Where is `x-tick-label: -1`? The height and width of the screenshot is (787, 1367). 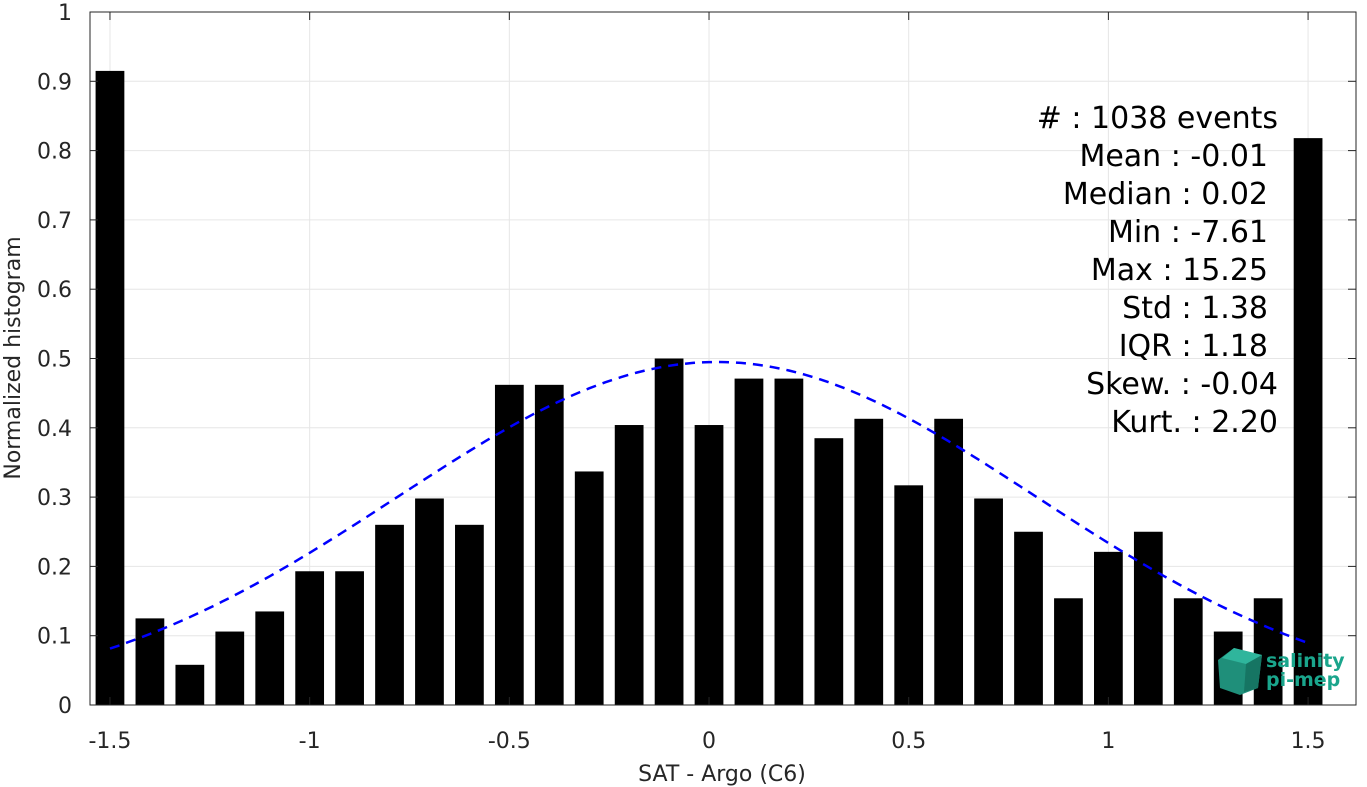 x-tick-label: -1 is located at coordinates (310, 741).